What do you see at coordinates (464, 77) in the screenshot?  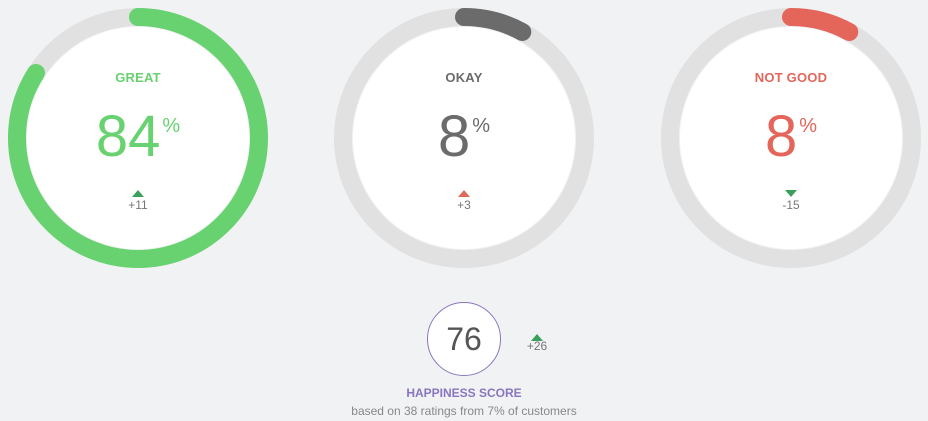 I see `gauge-label: OKAY` at bounding box center [464, 77].